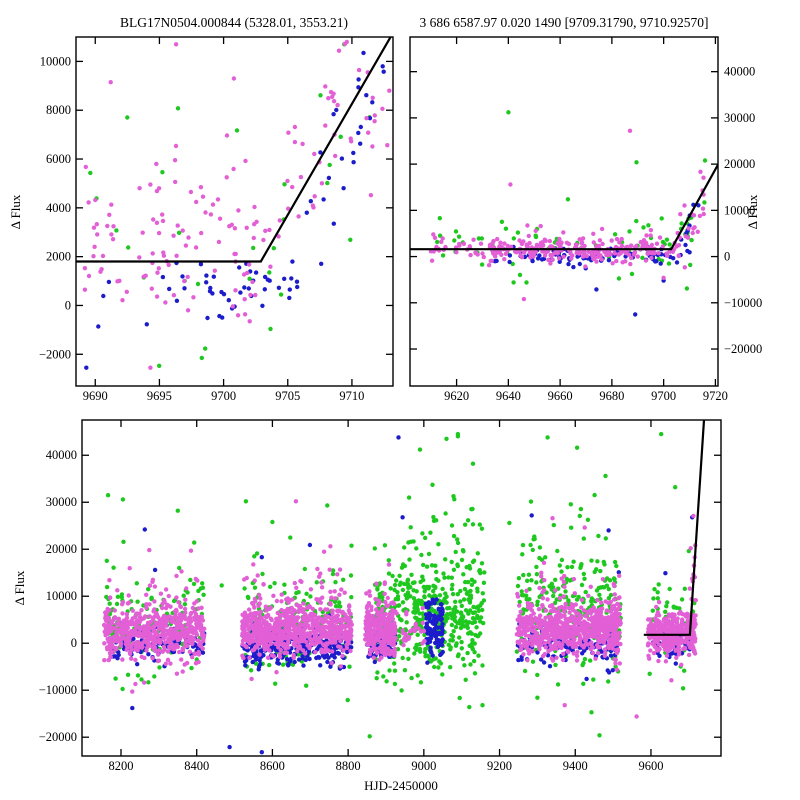  What do you see at coordinates (234, 22) in the screenshot?
I see `panel-title-top-left: BLG17N0504.000844 (5328.01, 3553.21)` at bounding box center [234, 22].